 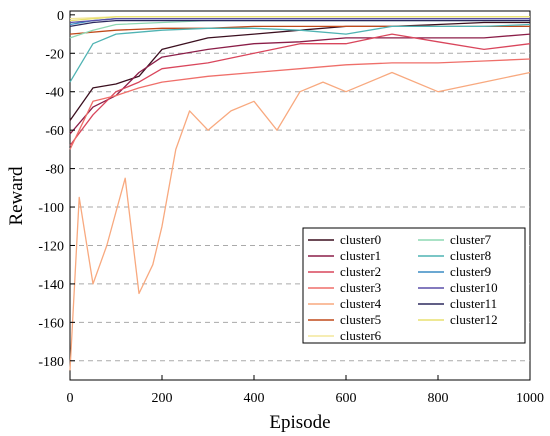 What do you see at coordinates (360, 239) in the screenshot?
I see `legend-label-cluster0: cluster0` at bounding box center [360, 239].